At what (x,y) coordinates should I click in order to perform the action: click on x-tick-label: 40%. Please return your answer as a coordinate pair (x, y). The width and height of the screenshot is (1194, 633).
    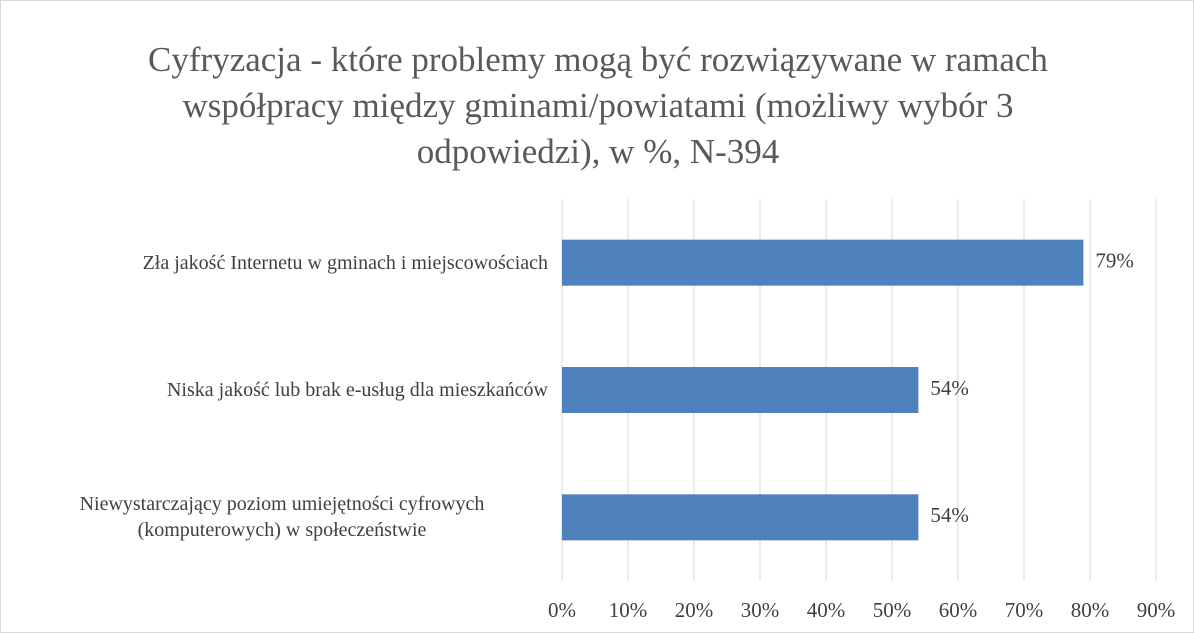
    Looking at the image, I should click on (826, 610).